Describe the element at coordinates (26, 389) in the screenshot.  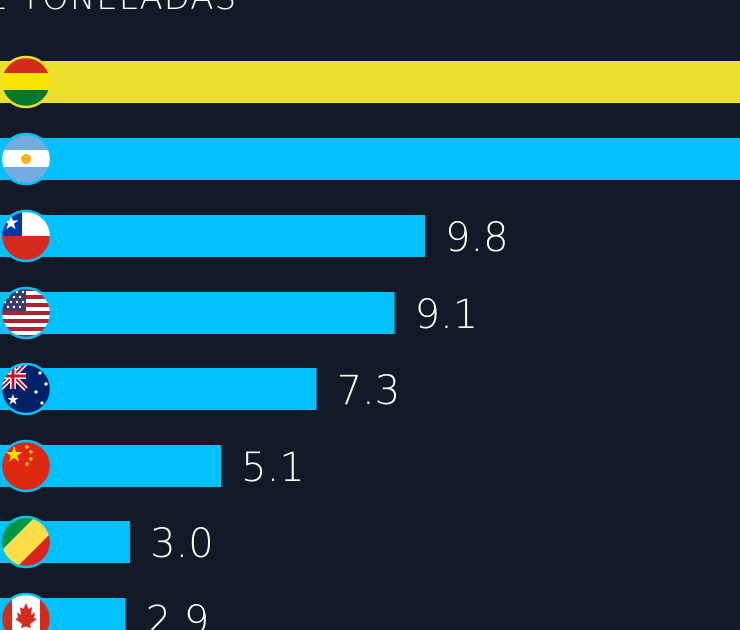
I see `australia-flag-icon` at that location.